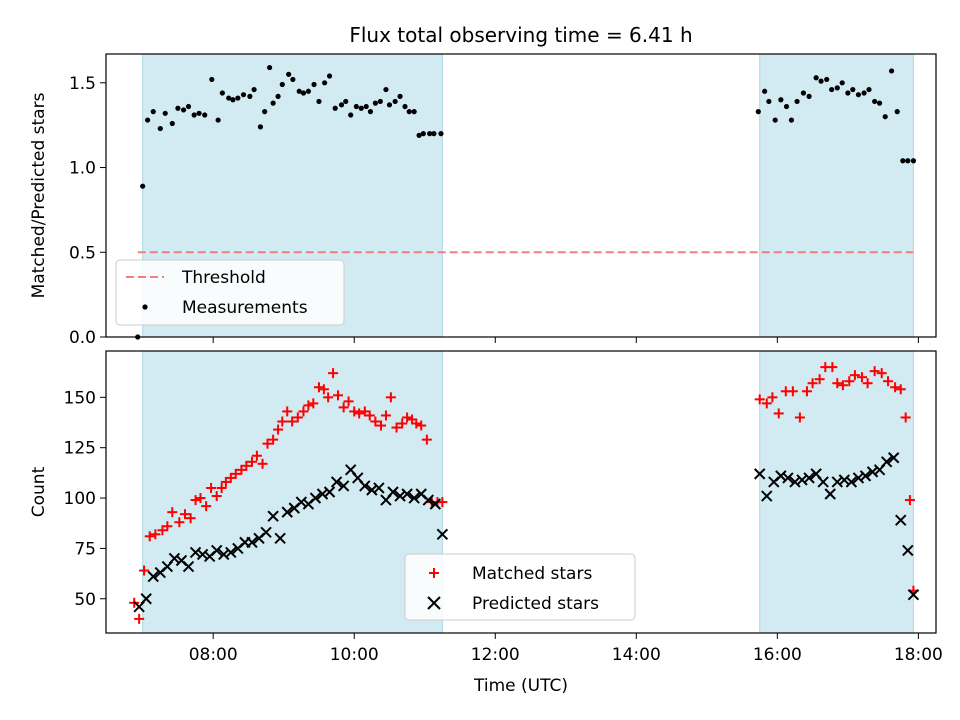 The width and height of the screenshot is (960, 720). What do you see at coordinates (85, 600) in the screenshot?
I see `y-tick-label: 50` at bounding box center [85, 600].